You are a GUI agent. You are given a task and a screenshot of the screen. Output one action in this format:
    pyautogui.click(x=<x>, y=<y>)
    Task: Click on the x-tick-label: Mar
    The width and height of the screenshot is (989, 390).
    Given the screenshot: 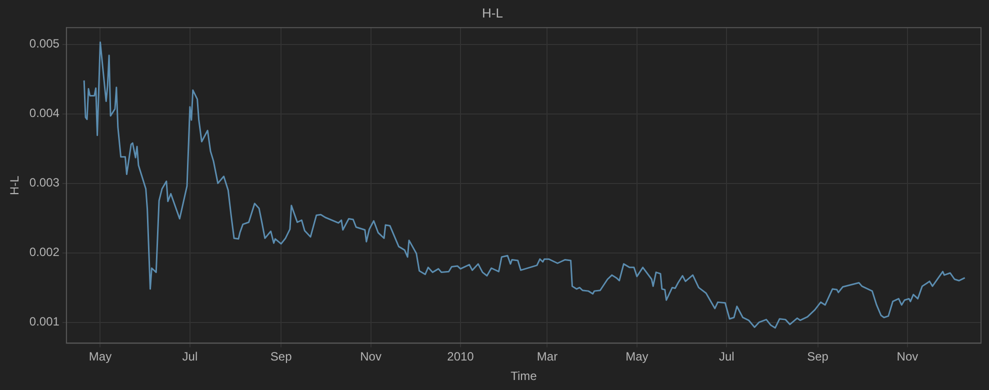 What is the action you would take?
    pyautogui.click(x=547, y=357)
    